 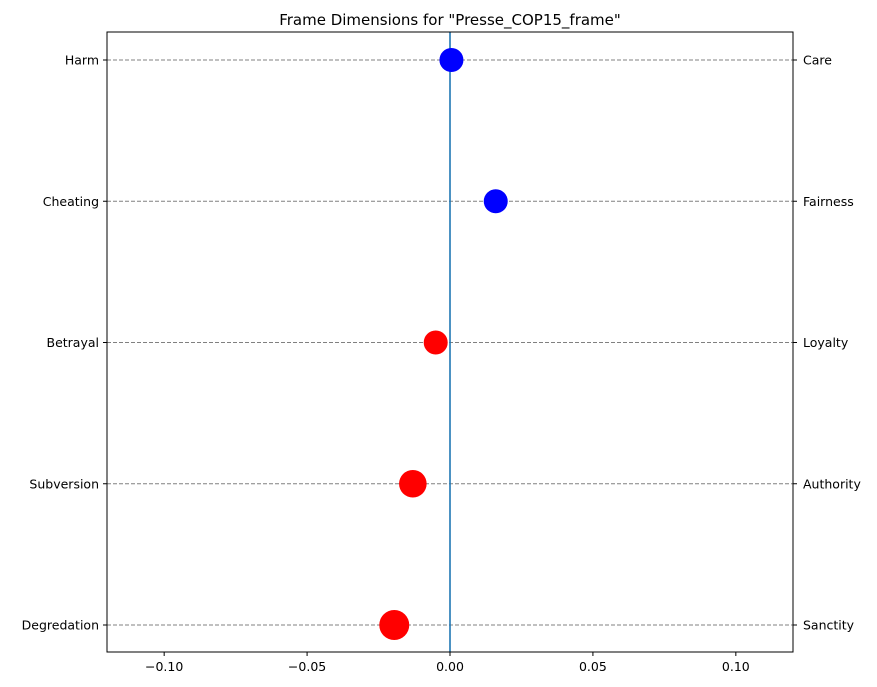 I want to click on x-tick-label: 0.05, so click(x=593, y=666).